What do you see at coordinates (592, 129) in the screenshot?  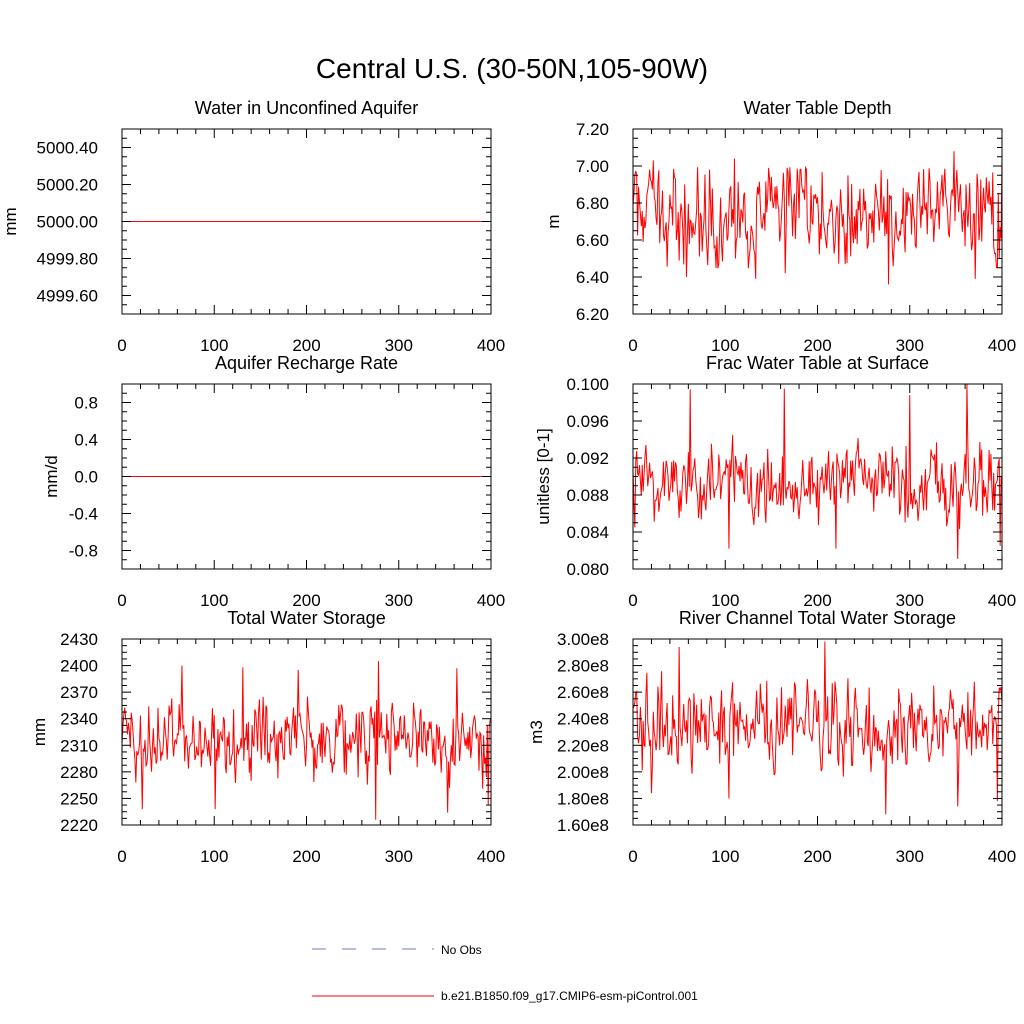 I see `y-tick-label: 7.20` at bounding box center [592, 129].